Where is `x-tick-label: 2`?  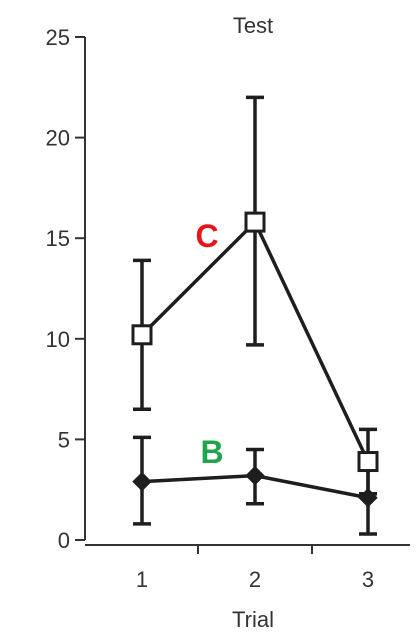
x-tick-label: 2 is located at coordinates (255, 579).